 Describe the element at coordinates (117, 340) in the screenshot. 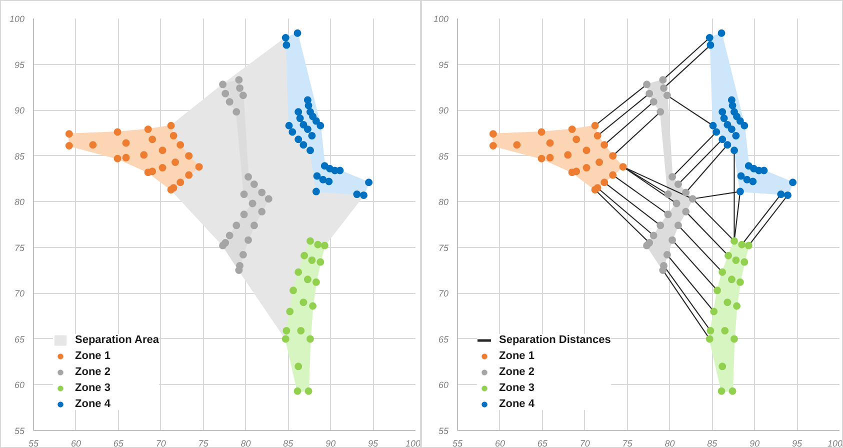

I see `legend-label: Separation Area` at that location.